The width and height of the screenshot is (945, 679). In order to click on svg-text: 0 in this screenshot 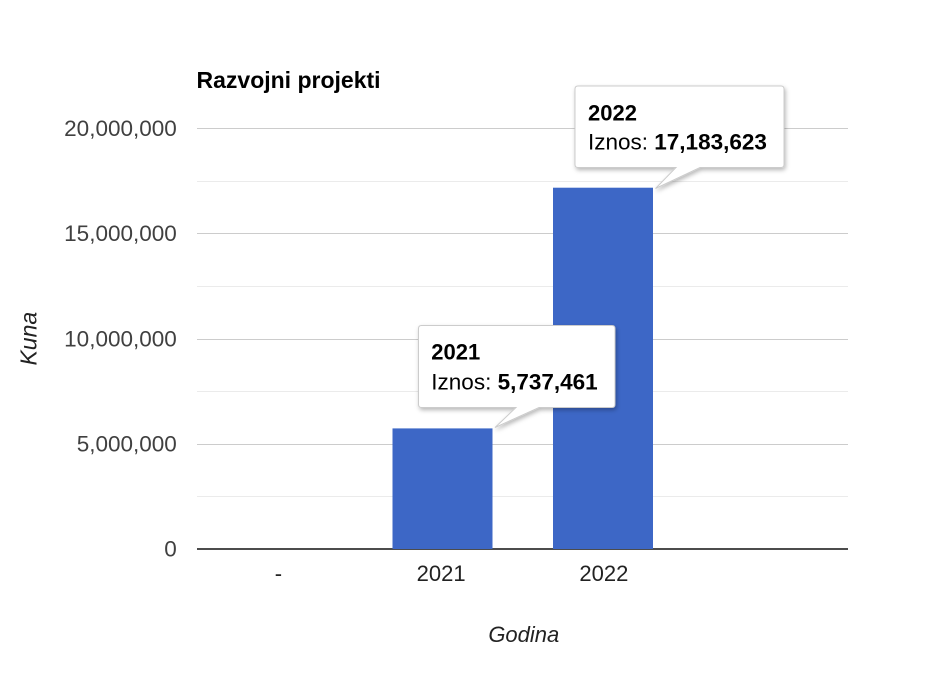, I will do `click(170, 549)`.